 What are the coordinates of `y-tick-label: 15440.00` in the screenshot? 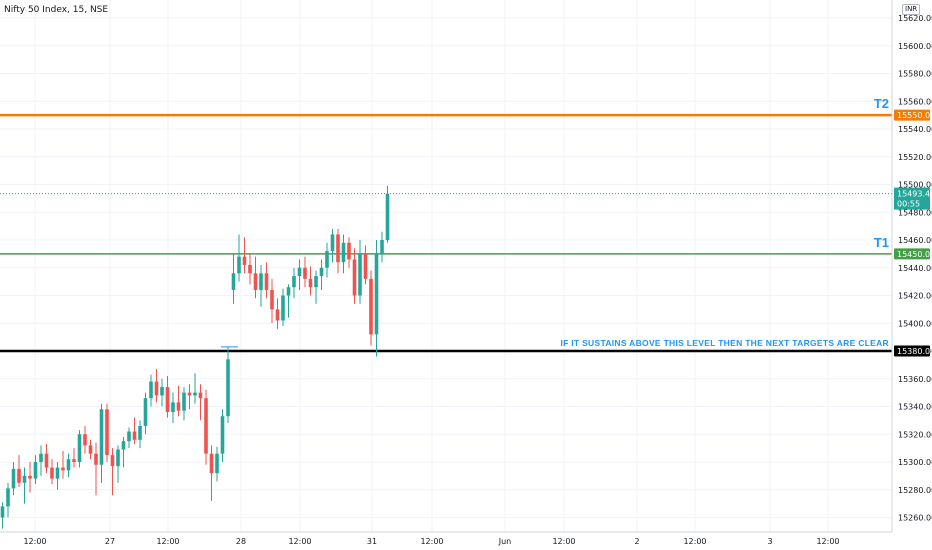 It's located at (915, 268).